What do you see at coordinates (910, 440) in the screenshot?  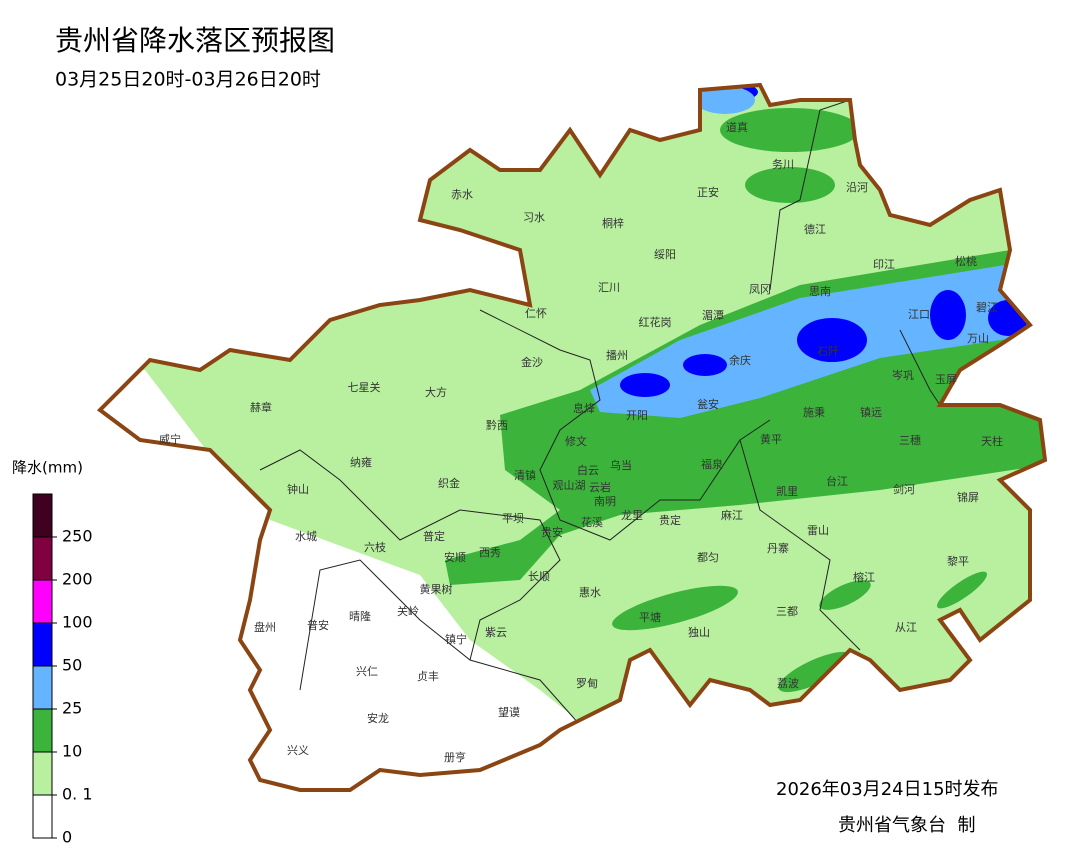 I see `place-label: 三穗` at bounding box center [910, 440].